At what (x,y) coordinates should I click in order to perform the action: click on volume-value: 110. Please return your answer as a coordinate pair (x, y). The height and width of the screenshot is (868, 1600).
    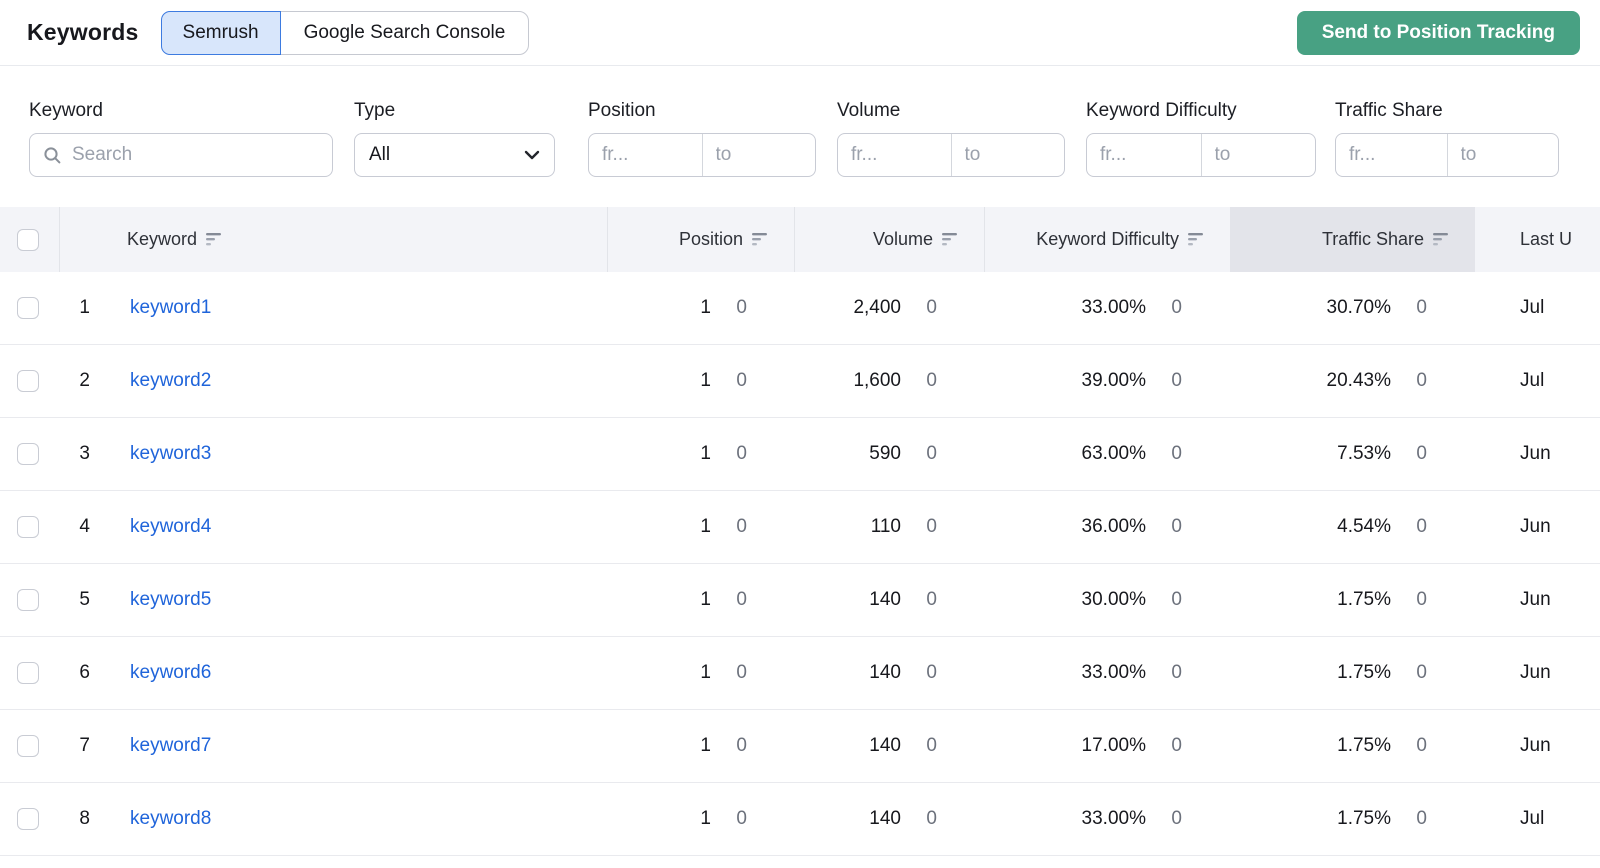
    Looking at the image, I should click on (885, 526).